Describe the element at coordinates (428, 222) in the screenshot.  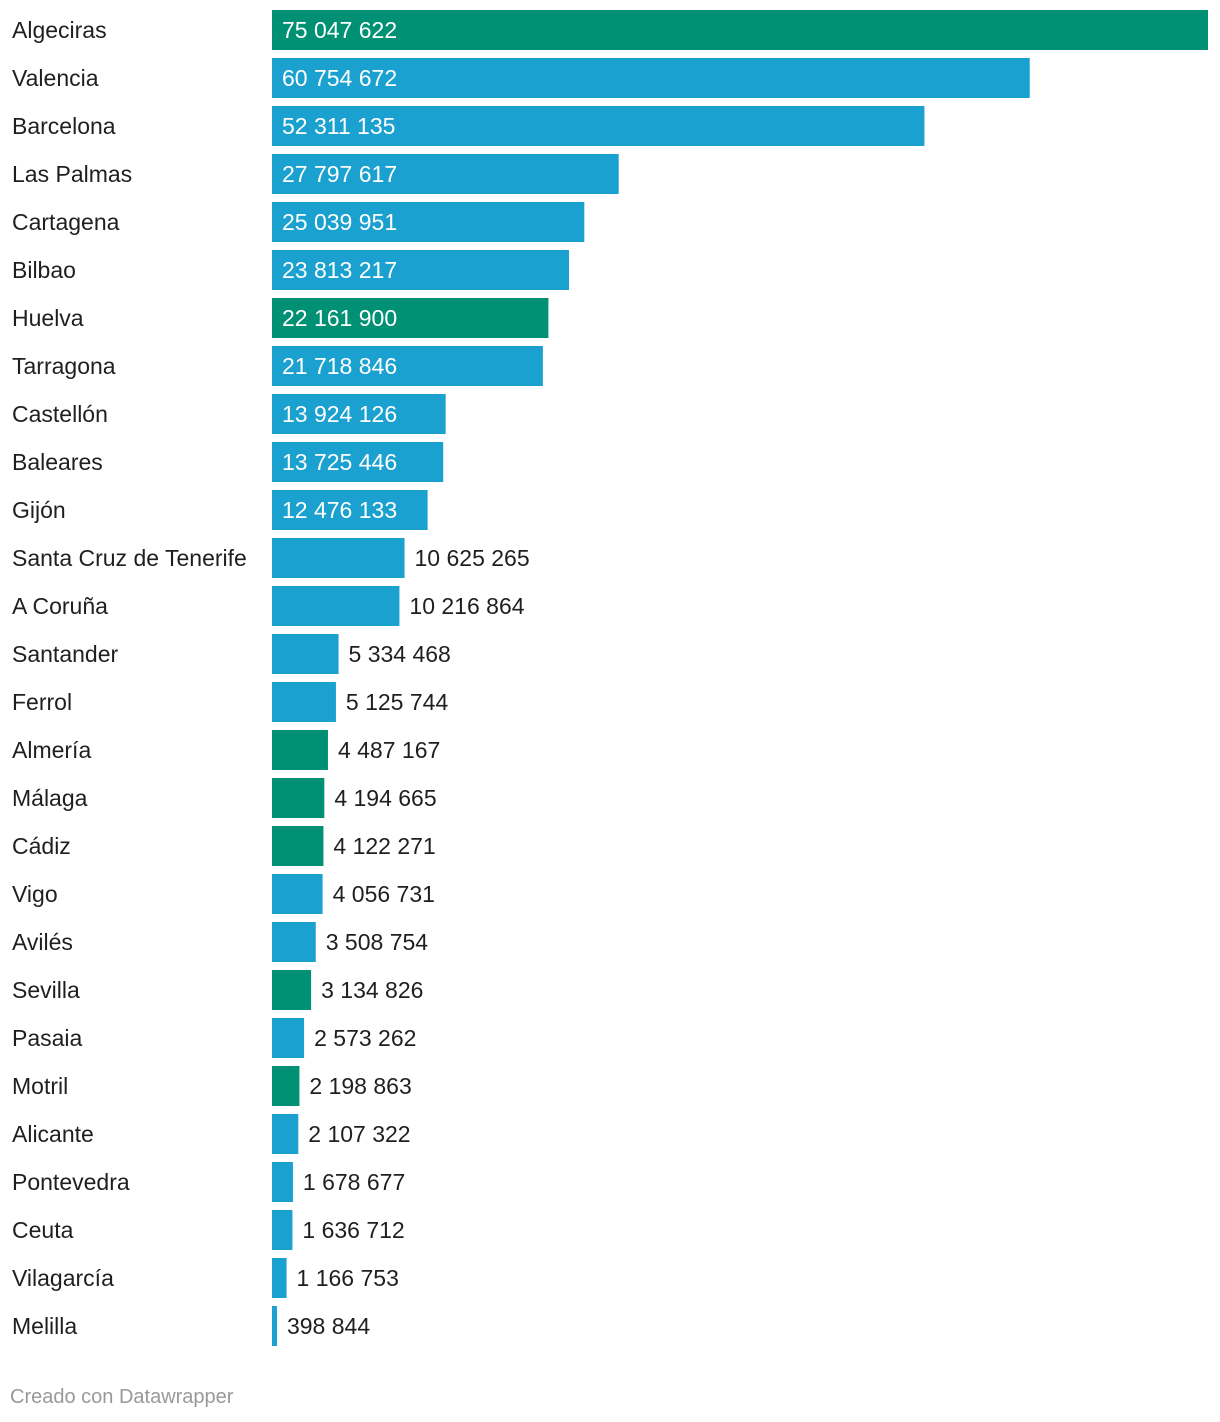
I see `bar-cartagena` at that location.